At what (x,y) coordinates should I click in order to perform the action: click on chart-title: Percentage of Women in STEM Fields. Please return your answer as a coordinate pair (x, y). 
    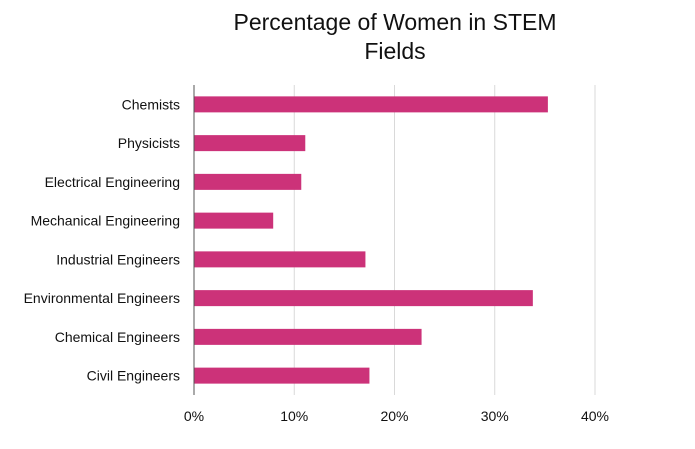
    Looking at the image, I should click on (395, 37).